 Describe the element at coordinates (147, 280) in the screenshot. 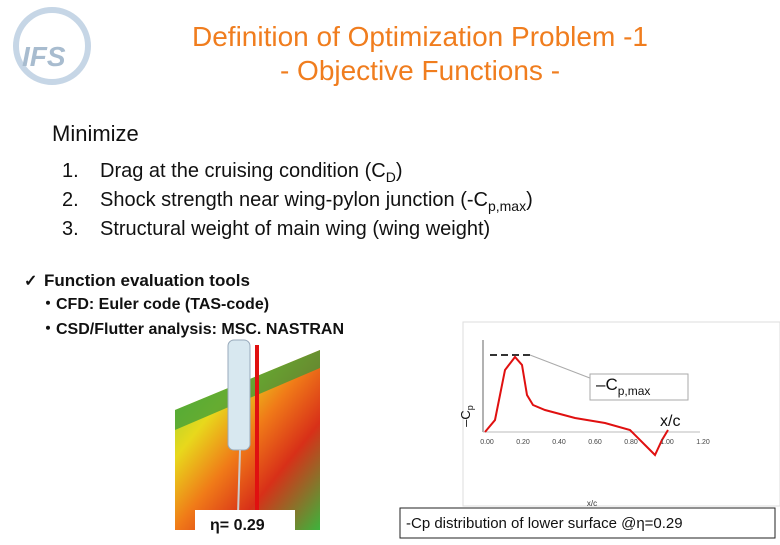

I see `tools-heading: Function evaluation tools` at that location.